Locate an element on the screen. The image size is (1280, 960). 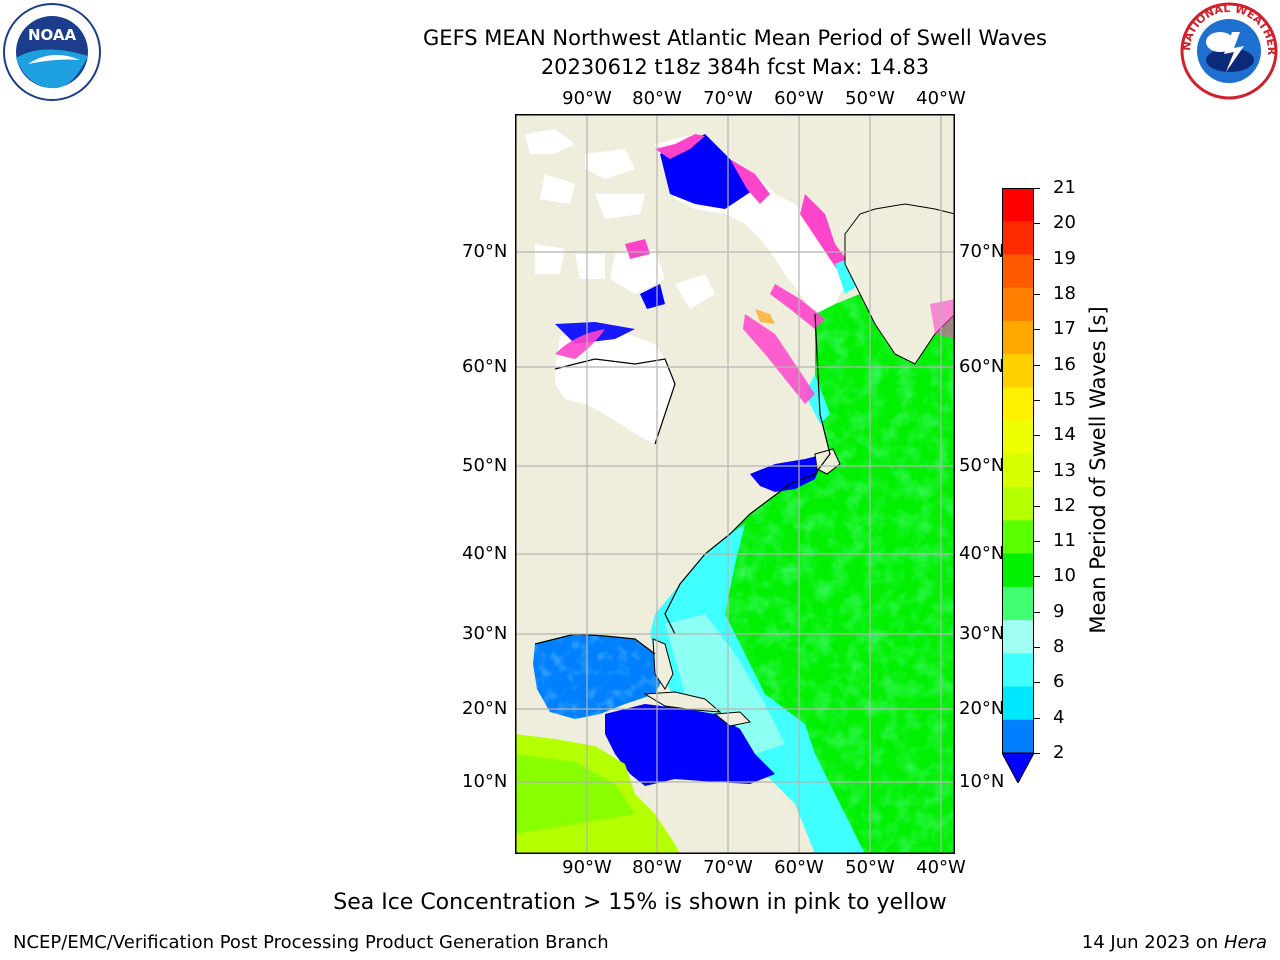
colorbar-tick-label: 17 is located at coordinates (1064, 329).